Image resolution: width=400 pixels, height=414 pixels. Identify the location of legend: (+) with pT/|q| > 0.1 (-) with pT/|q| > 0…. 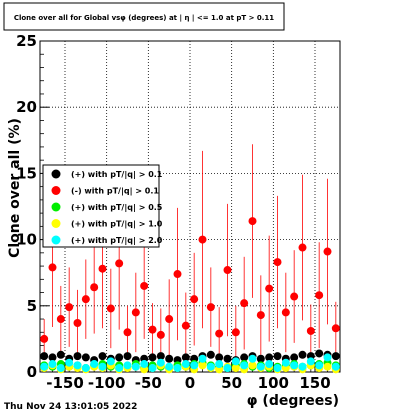
(102, 206).